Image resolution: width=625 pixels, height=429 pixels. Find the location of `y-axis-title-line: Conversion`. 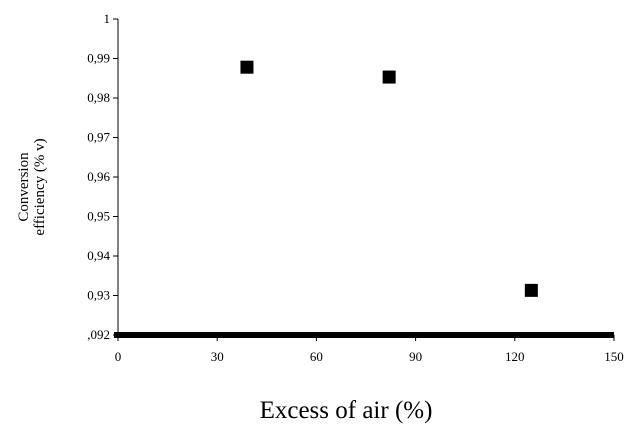

y-axis-title-line: Conversion is located at coordinates (24, 187).